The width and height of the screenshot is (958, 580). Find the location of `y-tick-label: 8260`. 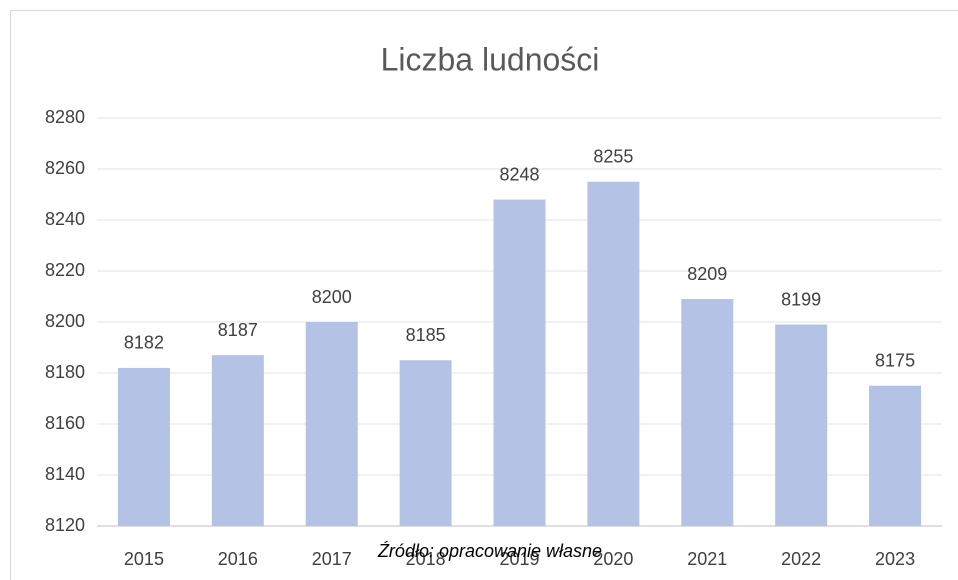

y-tick-label: 8260 is located at coordinates (65, 168).